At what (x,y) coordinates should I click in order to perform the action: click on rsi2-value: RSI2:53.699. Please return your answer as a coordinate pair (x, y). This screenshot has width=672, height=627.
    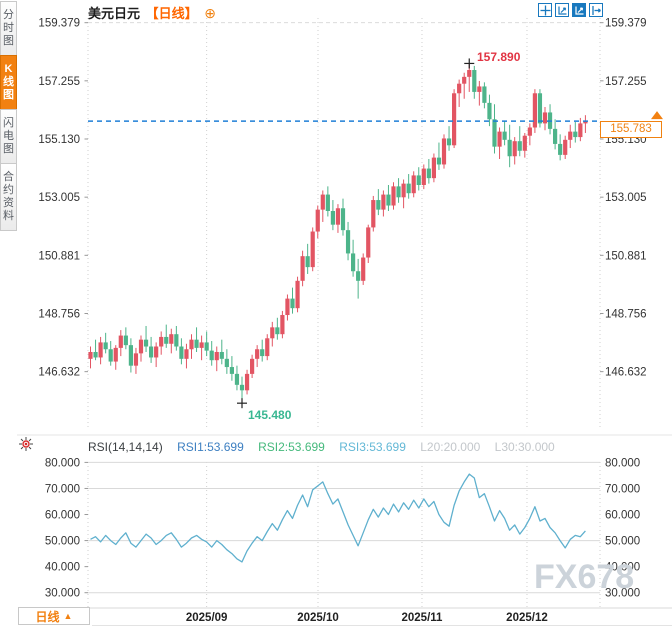
    Looking at the image, I should click on (291, 447).